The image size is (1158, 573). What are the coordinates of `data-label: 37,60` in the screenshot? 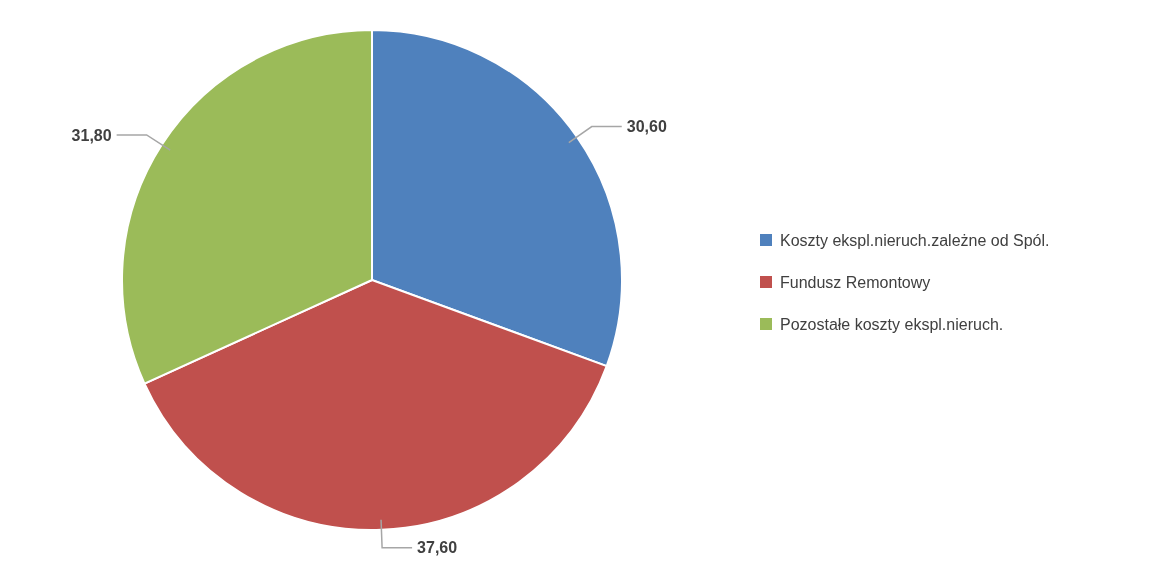 It's located at (437, 548).